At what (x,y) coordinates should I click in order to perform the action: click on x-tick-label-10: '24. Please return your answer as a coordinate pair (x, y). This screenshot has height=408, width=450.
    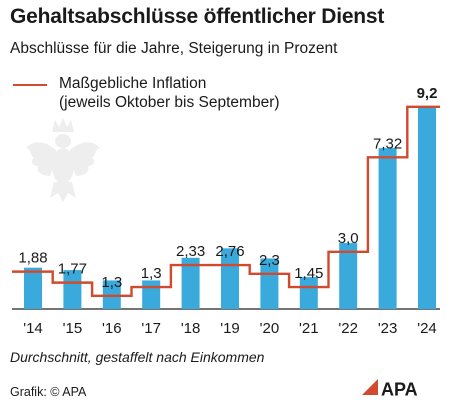
    Looking at the image, I should click on (427, 328).